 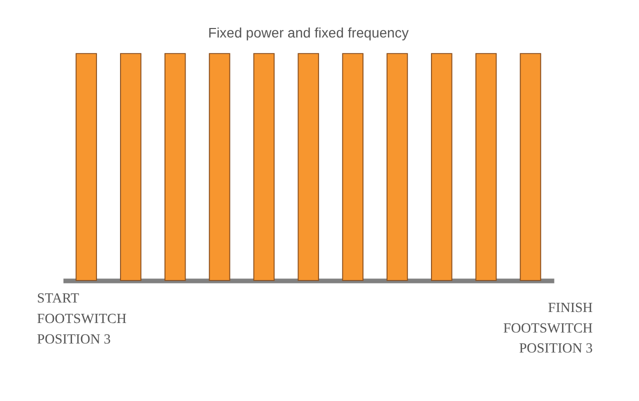 I want to click on text: FINISH FOOTSWITCH POSITION 3, so click(x=548, y=328).